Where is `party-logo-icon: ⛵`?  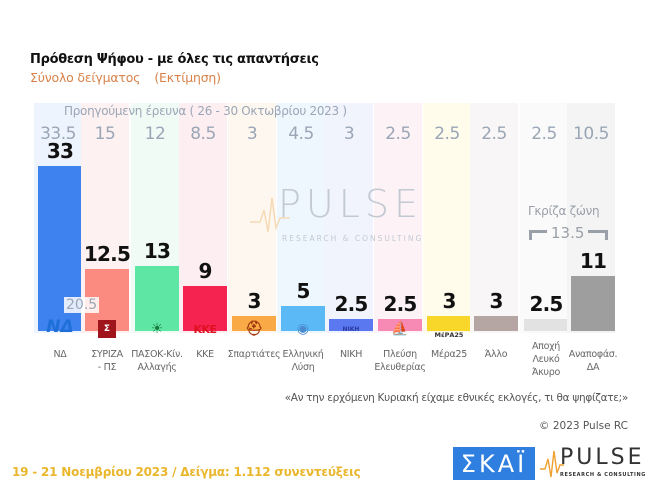 party-logo-icon: ⛵ is located at coordinates (400, 329).